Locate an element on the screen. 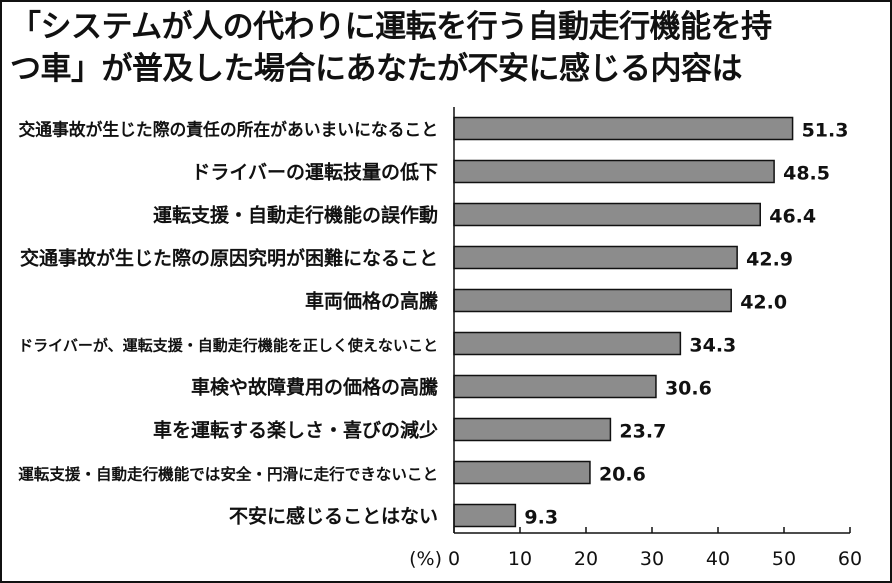  x-tick-label: 50 is located at coordinates (784, 559).